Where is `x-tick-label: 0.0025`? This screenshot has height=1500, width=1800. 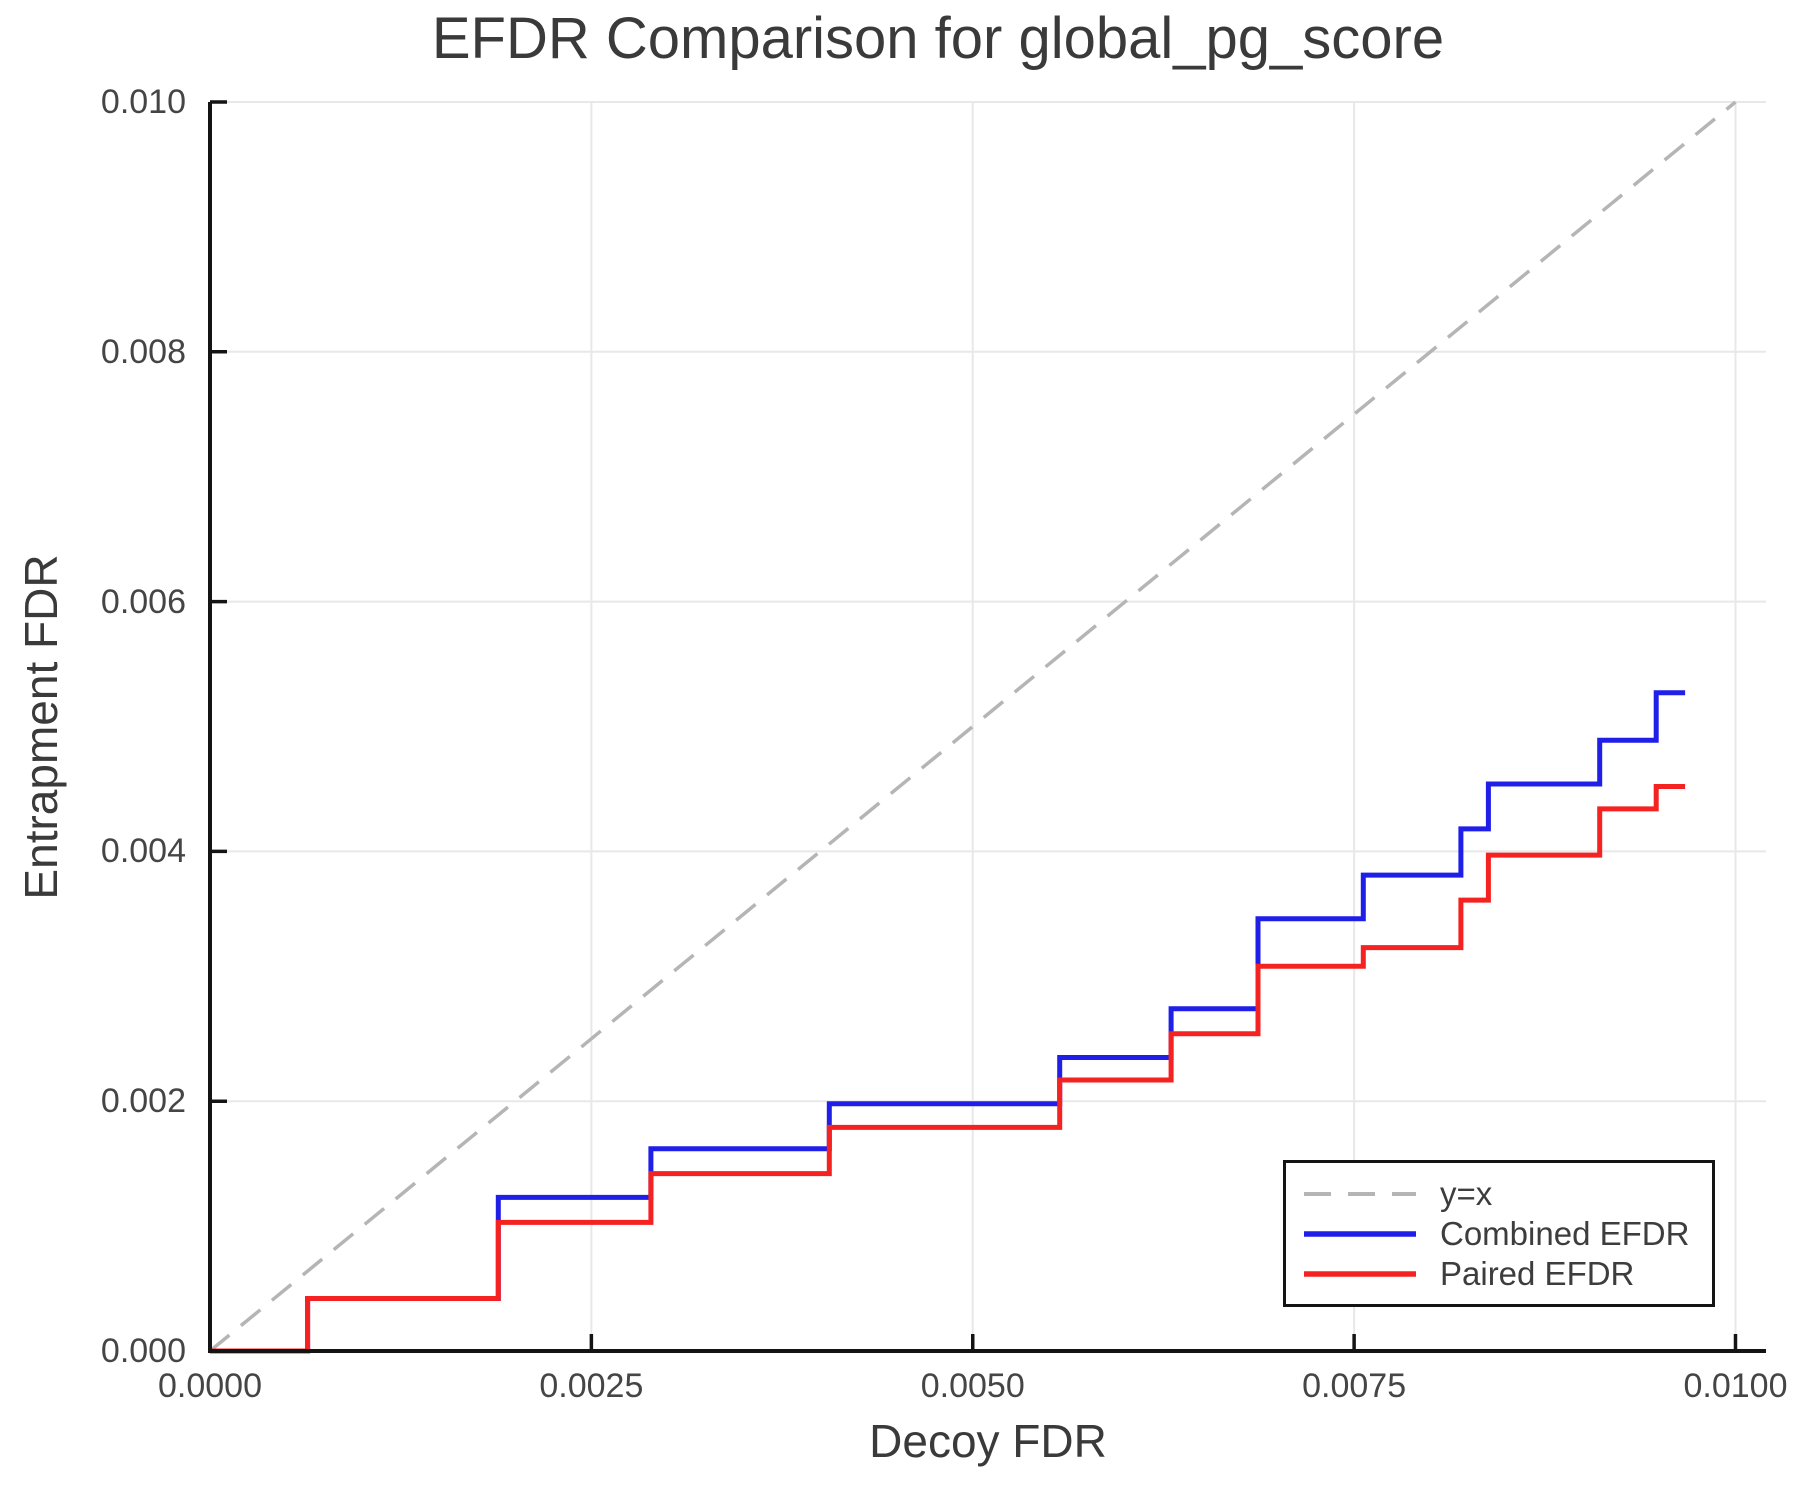 x-tick-label: 0.0025 is located at coordinates (591, 1386).